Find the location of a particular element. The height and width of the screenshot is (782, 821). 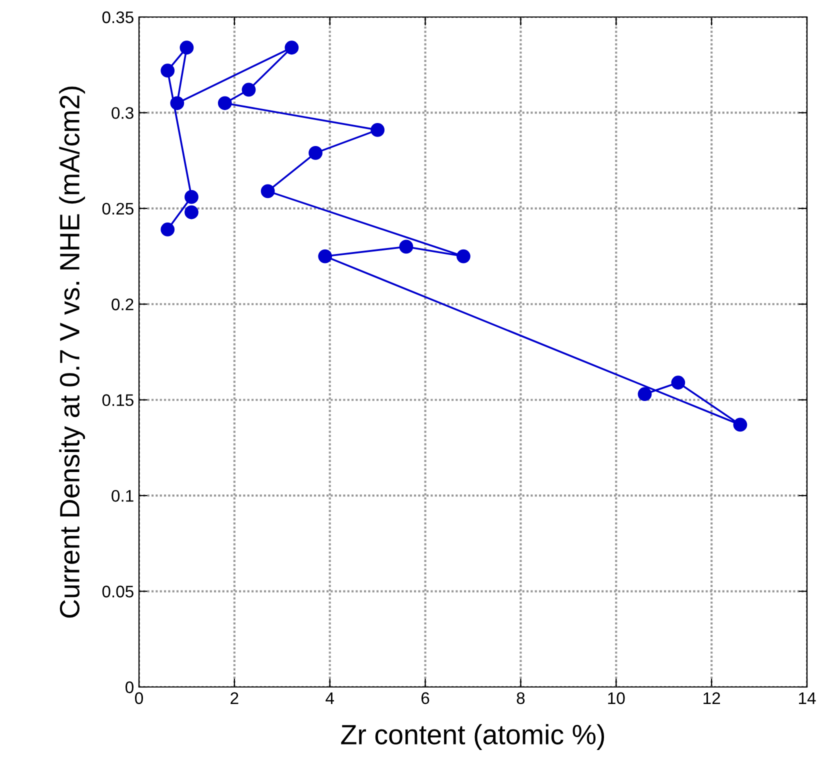

x-tick-label: 10 is located at coordinates (616, 698).